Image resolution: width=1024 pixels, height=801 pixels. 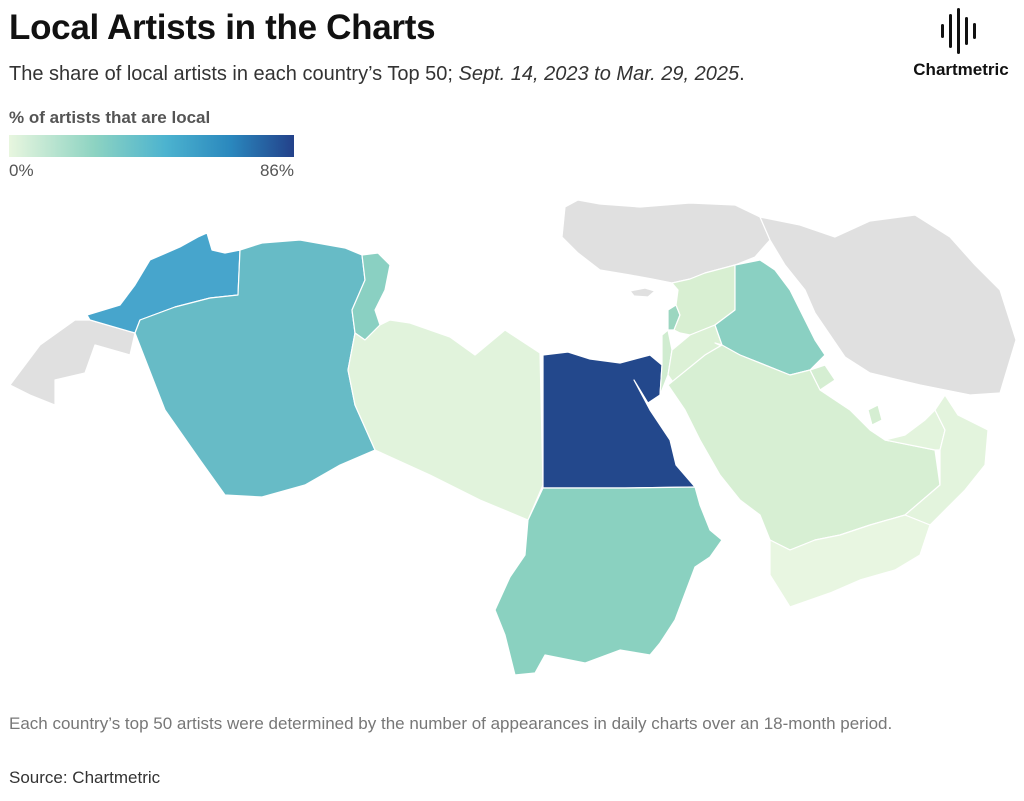 I want to click on subtitle-period: Sept. 14, 2023 to Mar. 29, 2025, so click(x=599, y=74).